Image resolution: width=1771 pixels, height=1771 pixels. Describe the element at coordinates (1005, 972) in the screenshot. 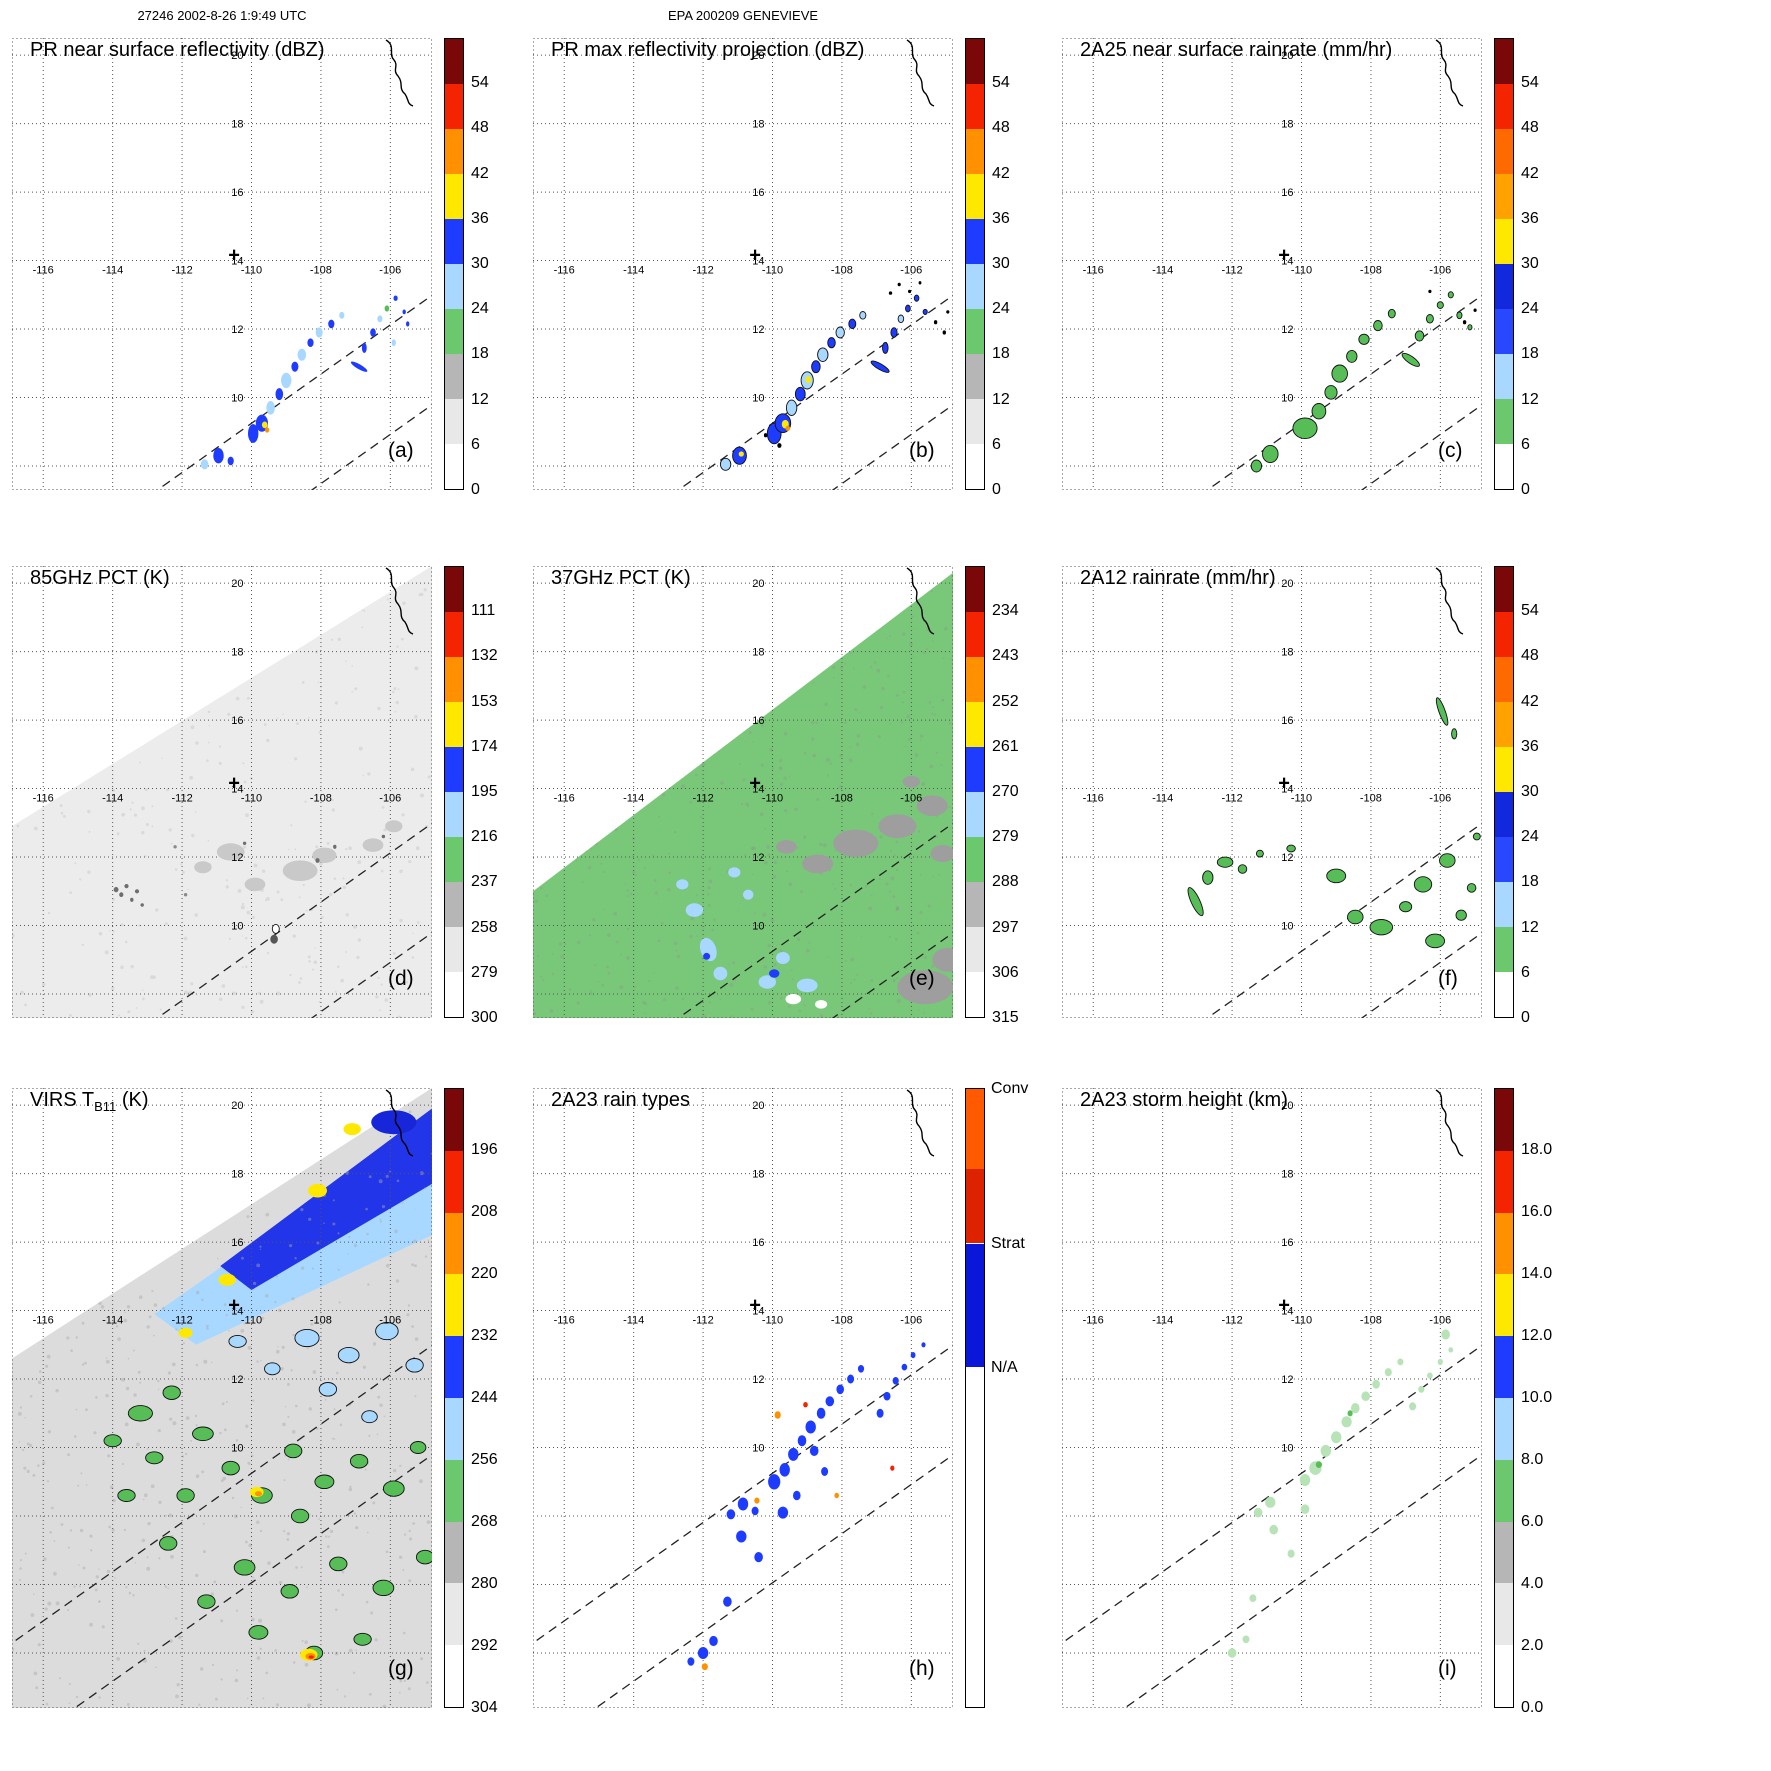

I see `colorbar-tick-label: 306` at that location.